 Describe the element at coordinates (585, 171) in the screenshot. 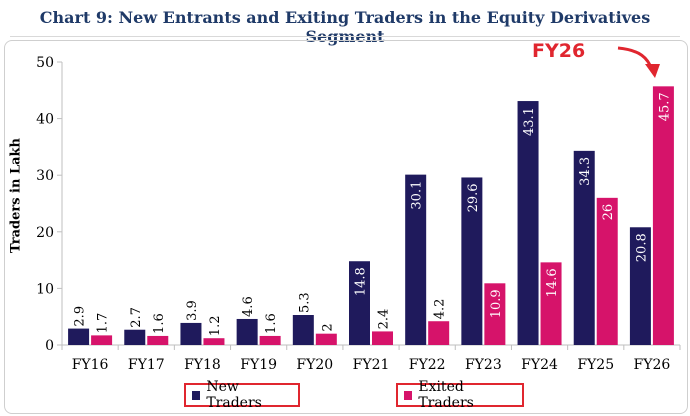

I see `data-label: 34.3` at that location.